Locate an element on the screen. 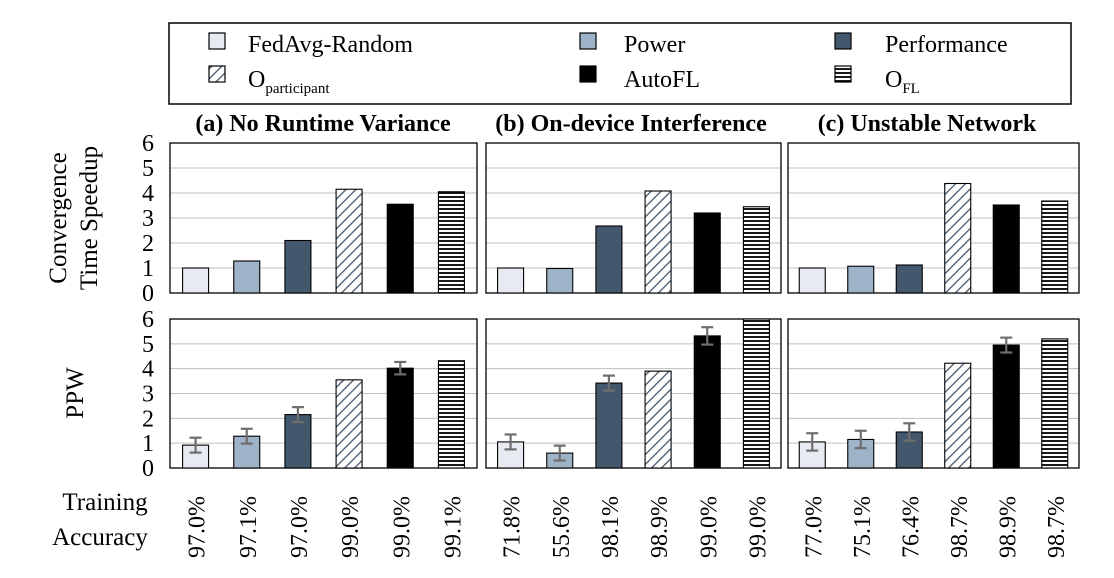  training-accuracy-label-line2: Accuracy is located at coordinates (100, 537).